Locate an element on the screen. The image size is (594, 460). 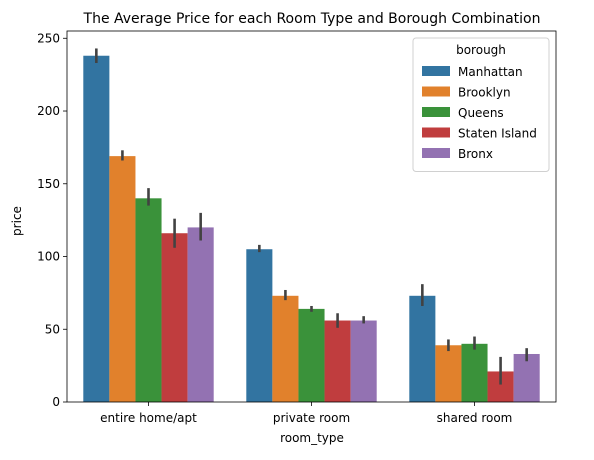
y-tick-label: 100 is located at coordinates (48, 257).